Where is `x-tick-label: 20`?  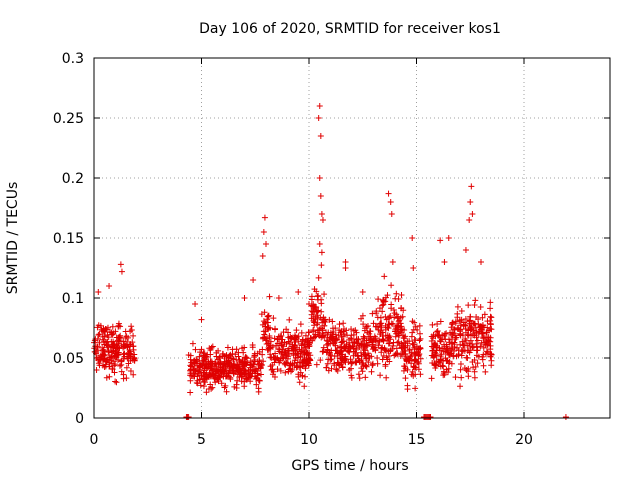
x-tick-label: 20 is located at coordinates (524, 440).